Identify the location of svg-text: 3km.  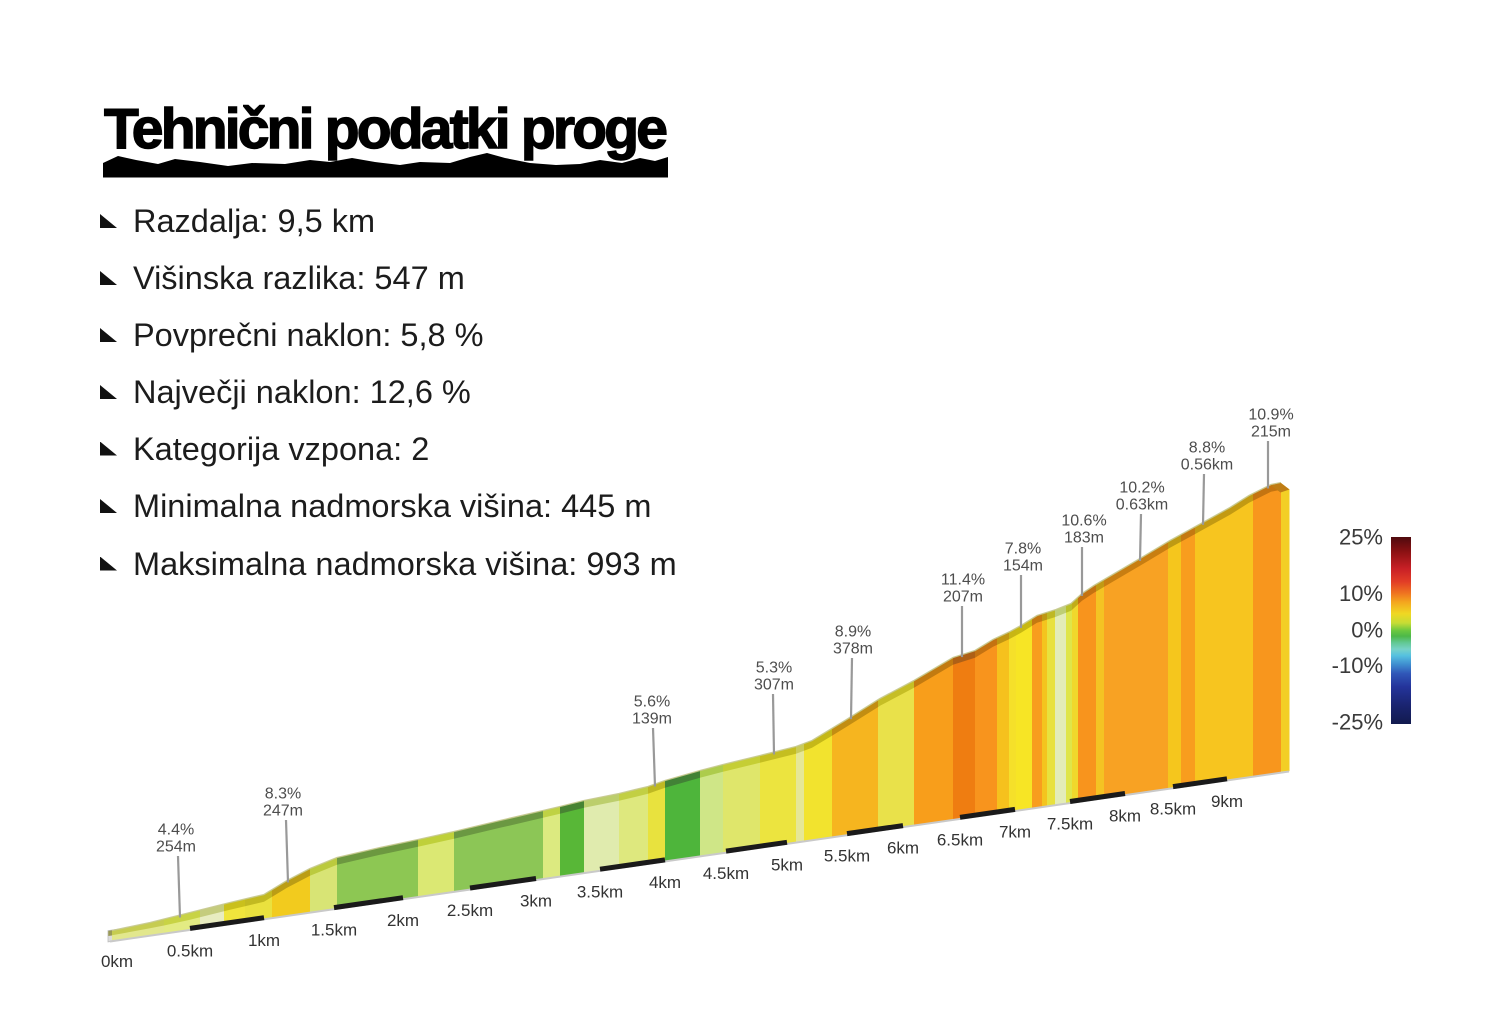
(536, 901).